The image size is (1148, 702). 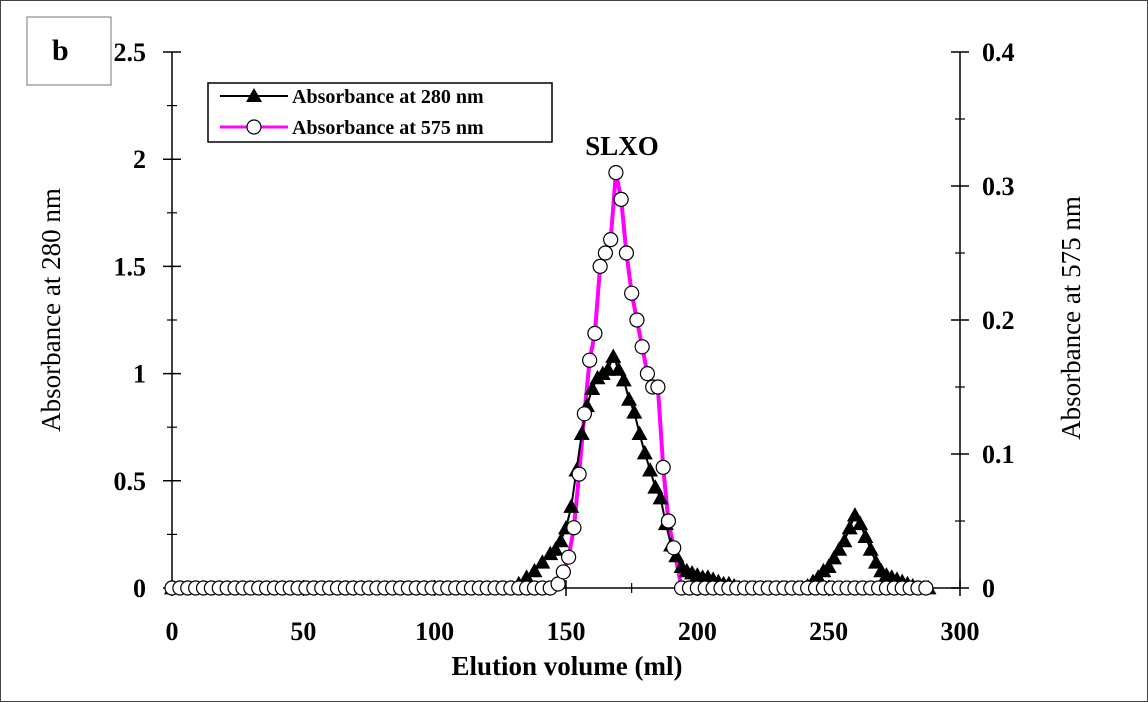 I want to click on legend-box, so click(x=380, y=112).